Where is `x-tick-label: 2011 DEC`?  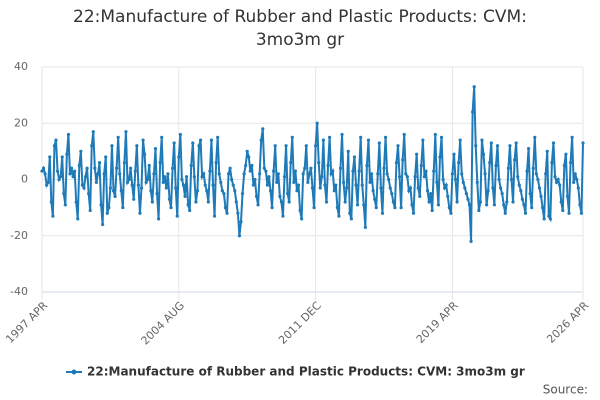
x-tick-label: 2011 DEC is located at coordinates (300, 323).